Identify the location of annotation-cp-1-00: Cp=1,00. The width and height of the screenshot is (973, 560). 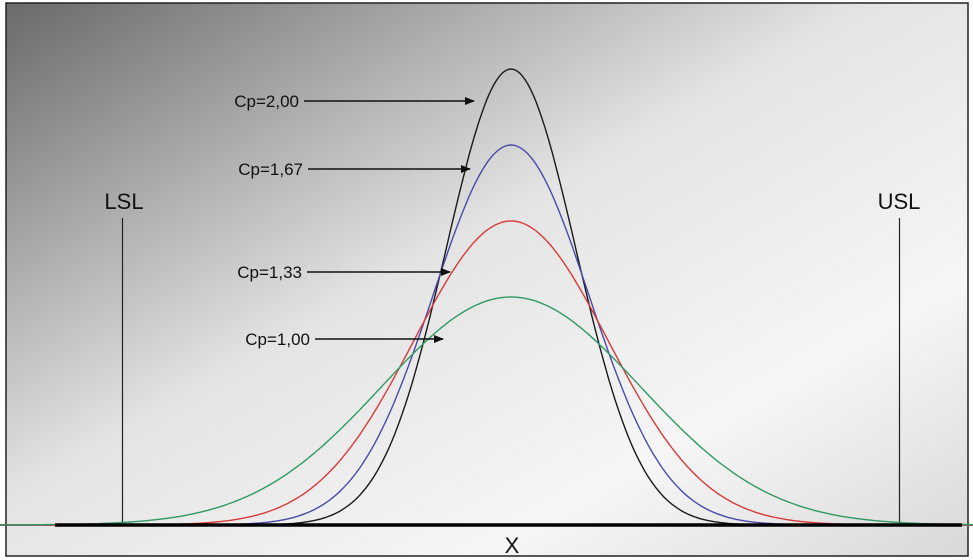
(277, 339).